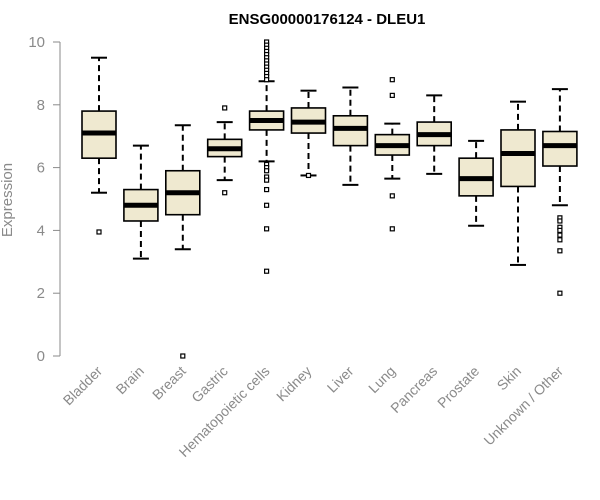 Image resolution: width=600 pixels, height=500 pixels. Describe the element at coordinates (381, 379) in the screenshot. I see `x-tick-label: Lung` at that location.